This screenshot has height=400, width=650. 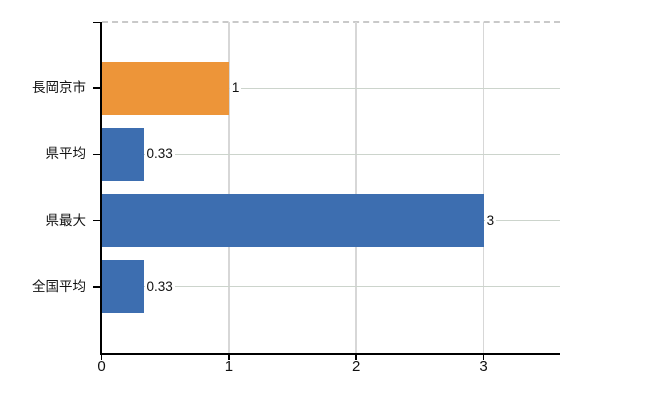 What do you see at coordinates (235, 88) in the screenshot?
I see `bar-value-label: 1` at bounding box center [235, 88].